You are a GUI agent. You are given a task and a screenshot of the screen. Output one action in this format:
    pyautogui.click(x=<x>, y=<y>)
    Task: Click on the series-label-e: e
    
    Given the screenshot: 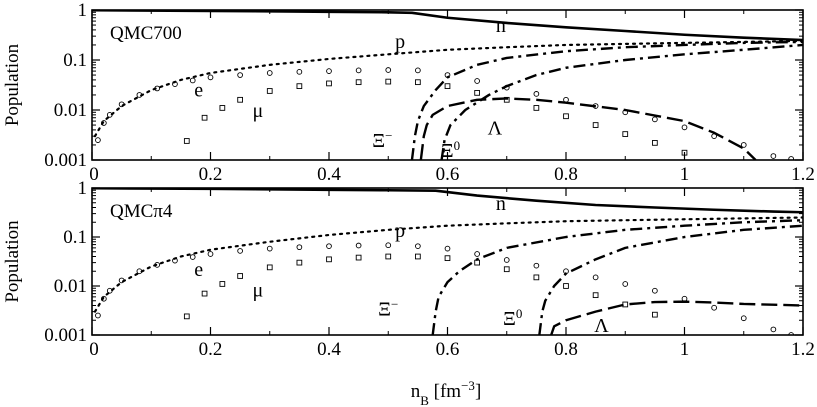 What is the action you would take?
    pyautogui.click(x=198, y=270)
    